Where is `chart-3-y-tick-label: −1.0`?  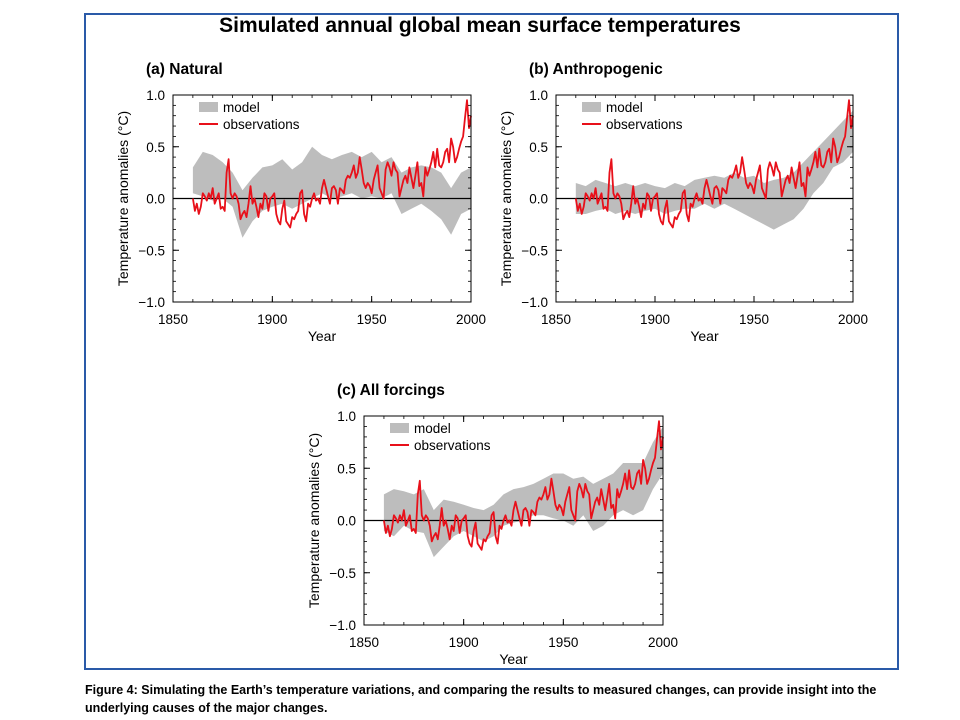
chart-3-y-tick-label: −1.0 is located at coordinates (342, 625).